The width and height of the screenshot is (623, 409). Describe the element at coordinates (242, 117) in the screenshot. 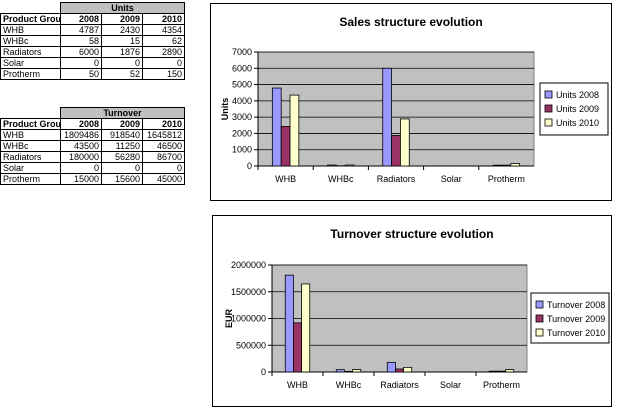

I see `y-tick-label: 3000` at that location.